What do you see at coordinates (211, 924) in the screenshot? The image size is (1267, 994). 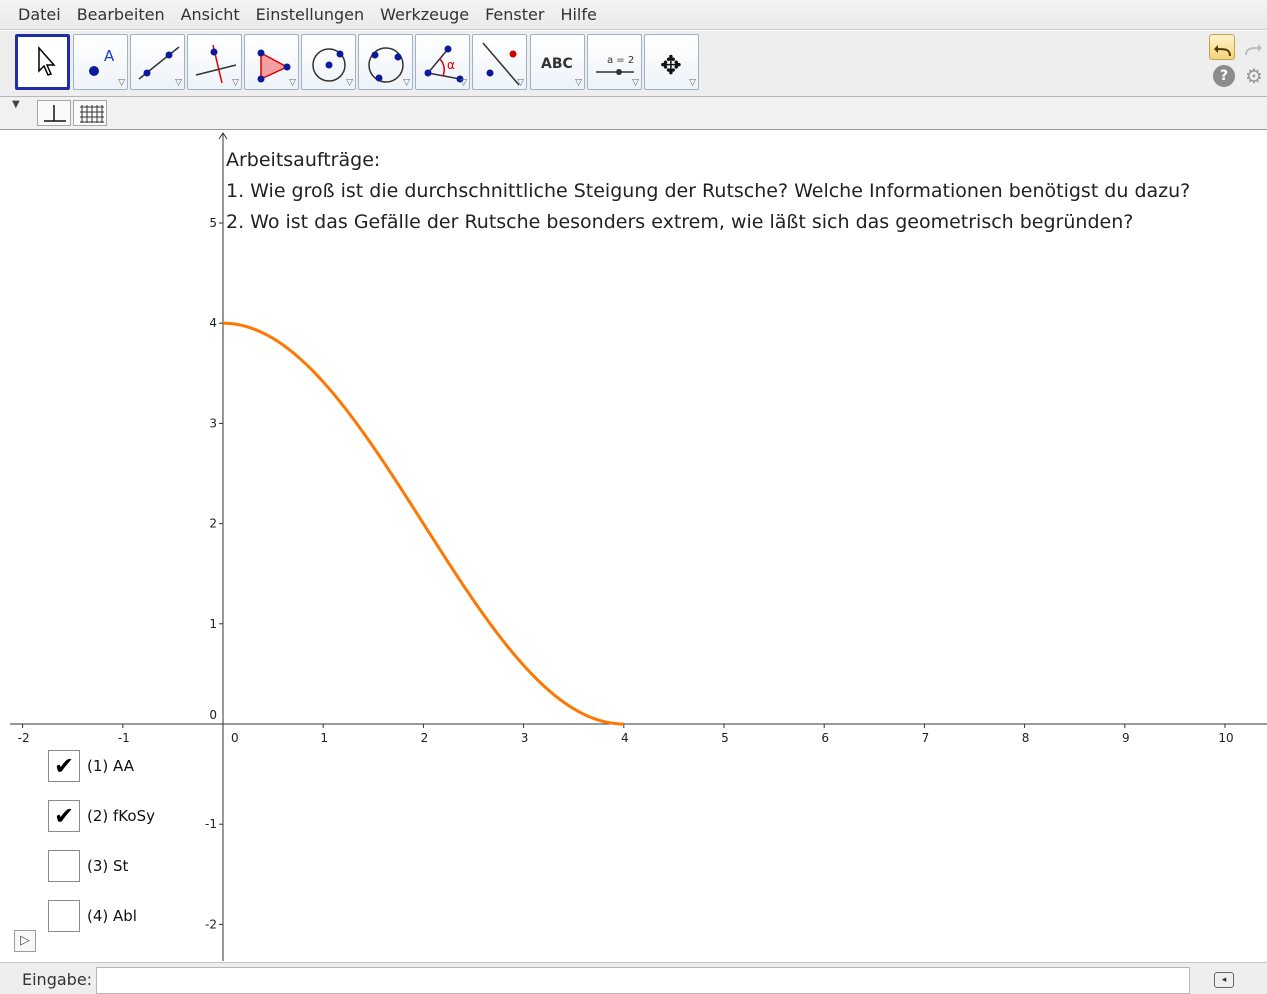 I see `y-tick-label: -2` at bounding box center [211, 924].